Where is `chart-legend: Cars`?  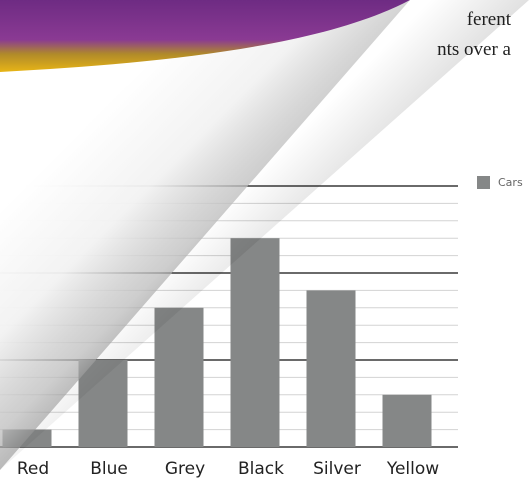
chart-legend: Cars is located at coordinates (500, 182).